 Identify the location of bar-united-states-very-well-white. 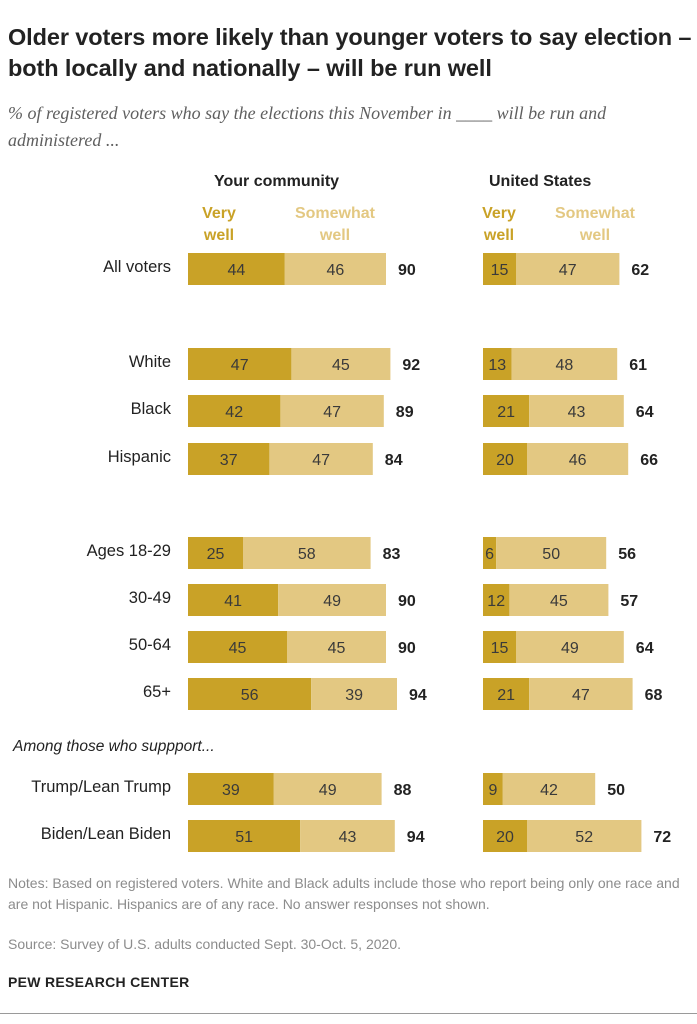
(497, 364).